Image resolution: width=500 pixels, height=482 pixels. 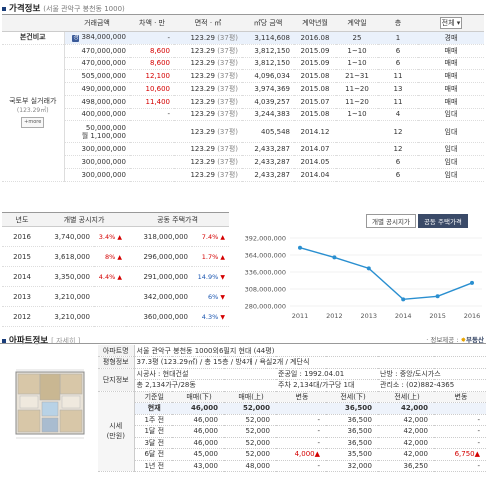 What do you see at coordinates (115, 256) in the screenshot?
I see `table-row: 2015 3,618,000 8% ▲ 296,000,000 1.7% ▲` at bounding box center [115, 256].